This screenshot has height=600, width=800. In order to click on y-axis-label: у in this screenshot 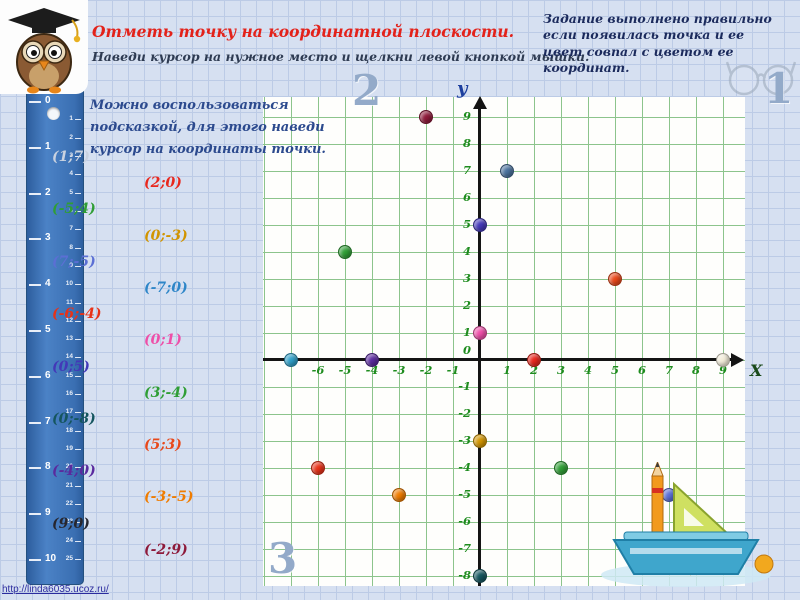, I will do `click(462, 88)`.